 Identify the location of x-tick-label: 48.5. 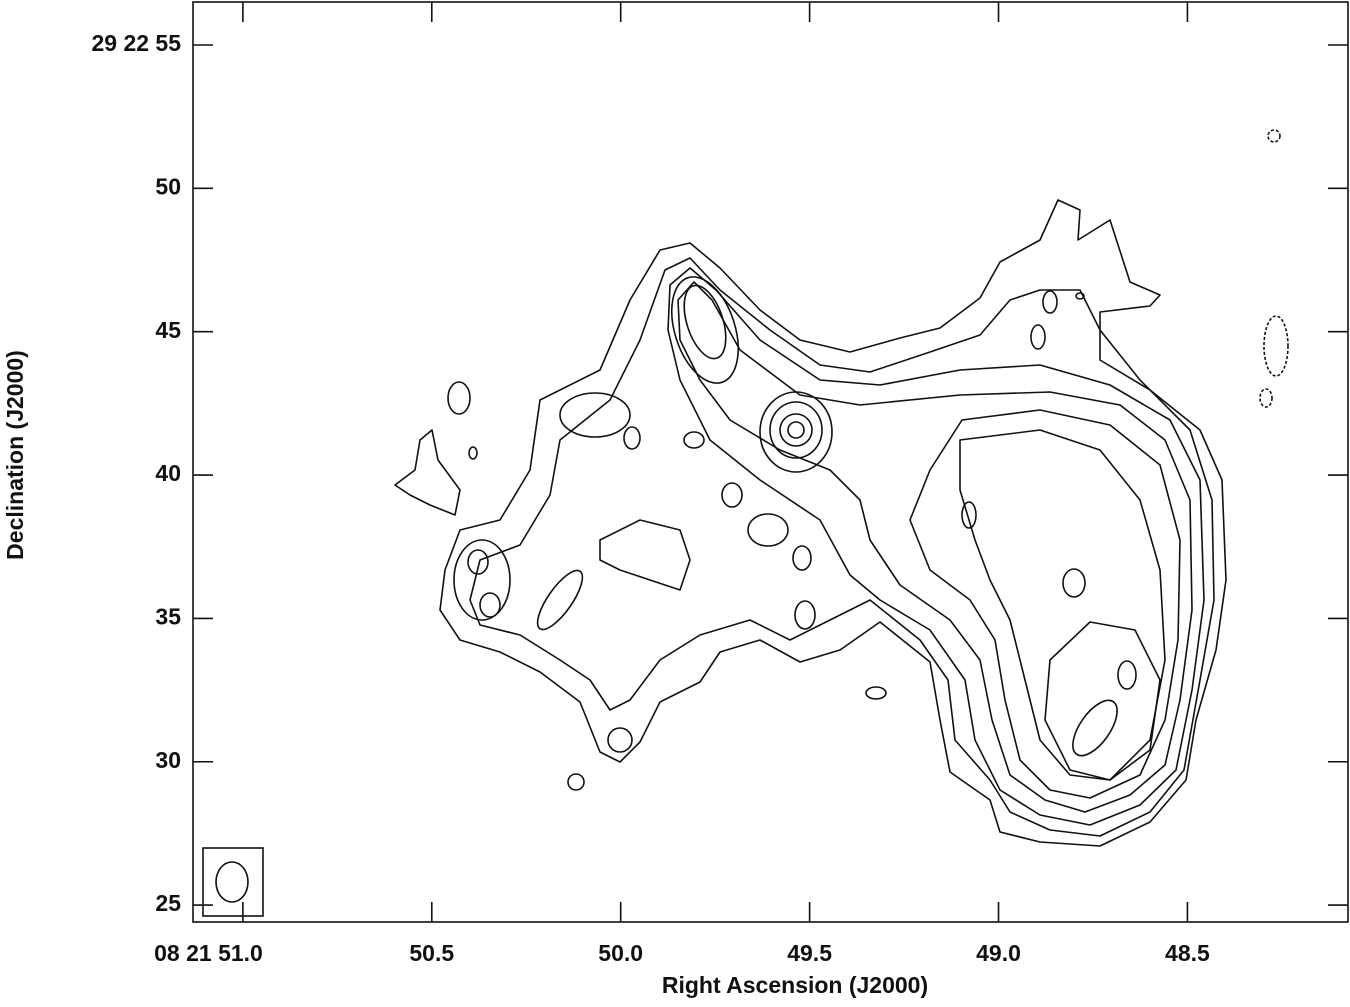
(1187, 953).